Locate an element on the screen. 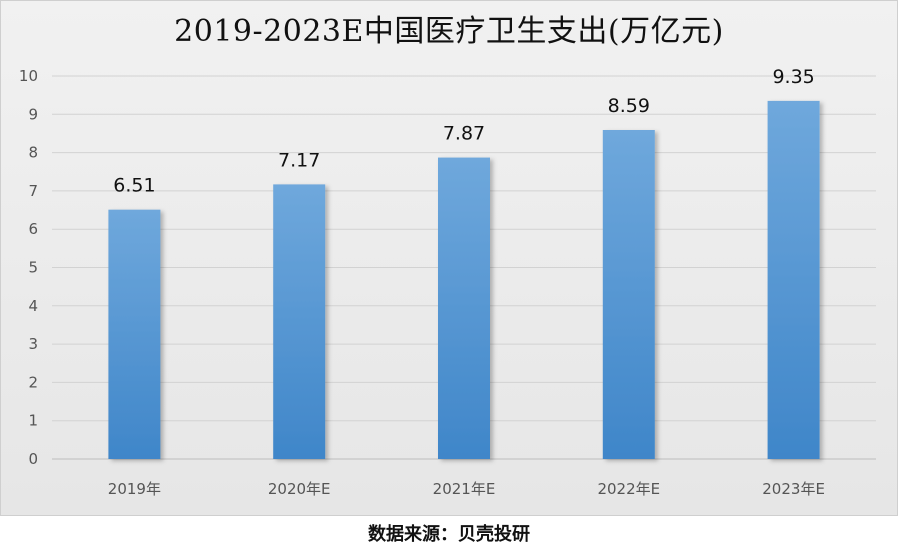  y-tick-label: 7 is located at coordinates (33, 191).